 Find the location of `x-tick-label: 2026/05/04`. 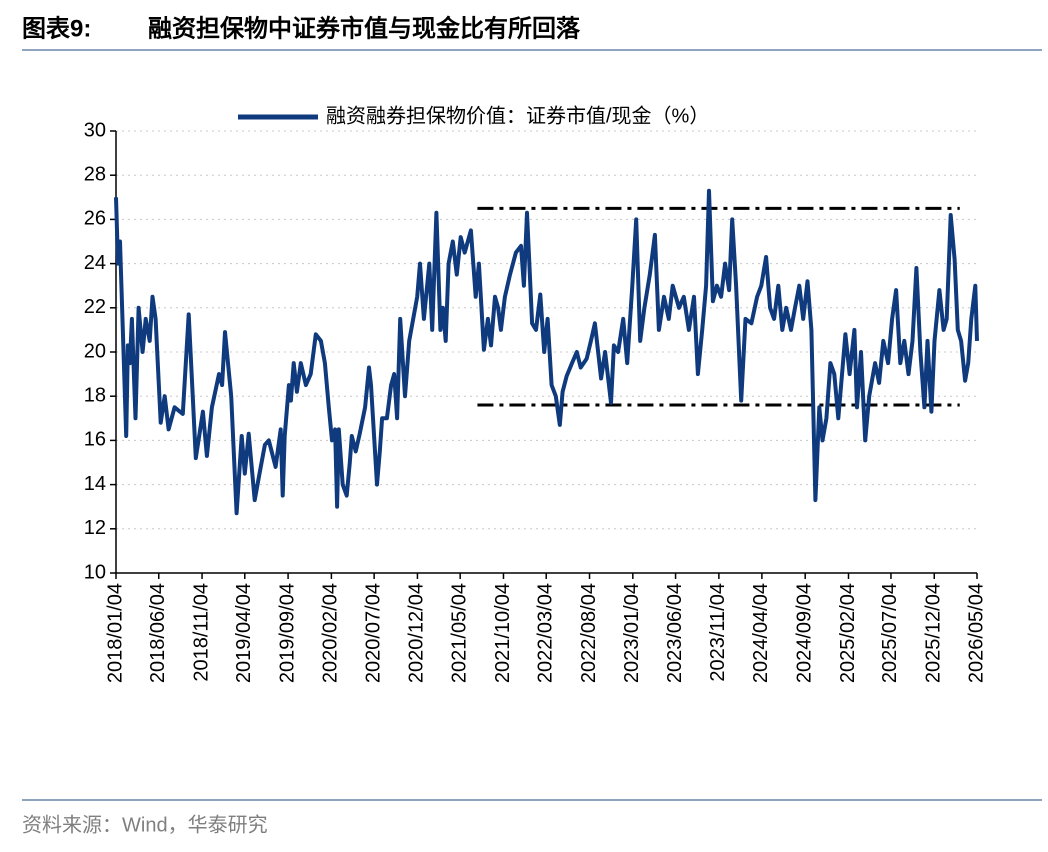

x-tick-label: 2026/05/04 is located at coordinates (976, 633).